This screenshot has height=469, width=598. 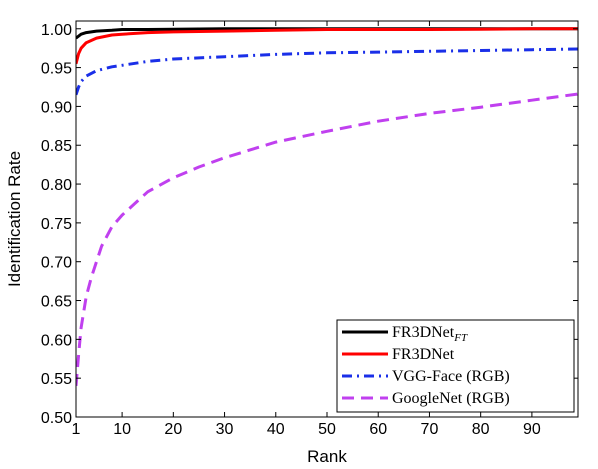 I want to click on legend-label-1: FR3DNet, so click(x=423, y=354).